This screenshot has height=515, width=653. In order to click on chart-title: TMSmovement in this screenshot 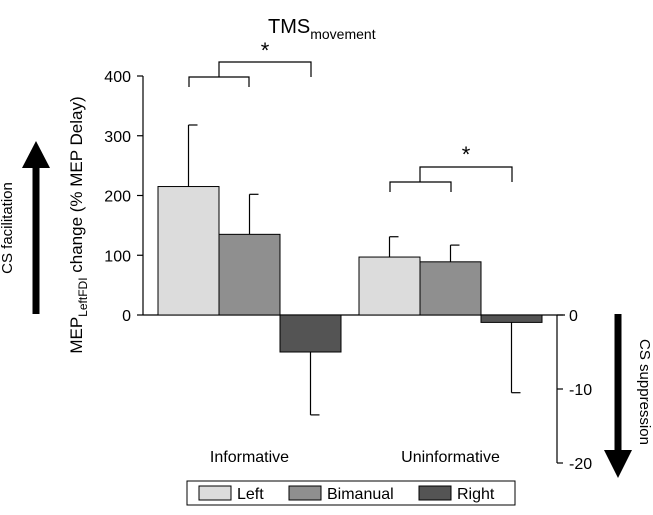, I will do `click(322, 29)`.